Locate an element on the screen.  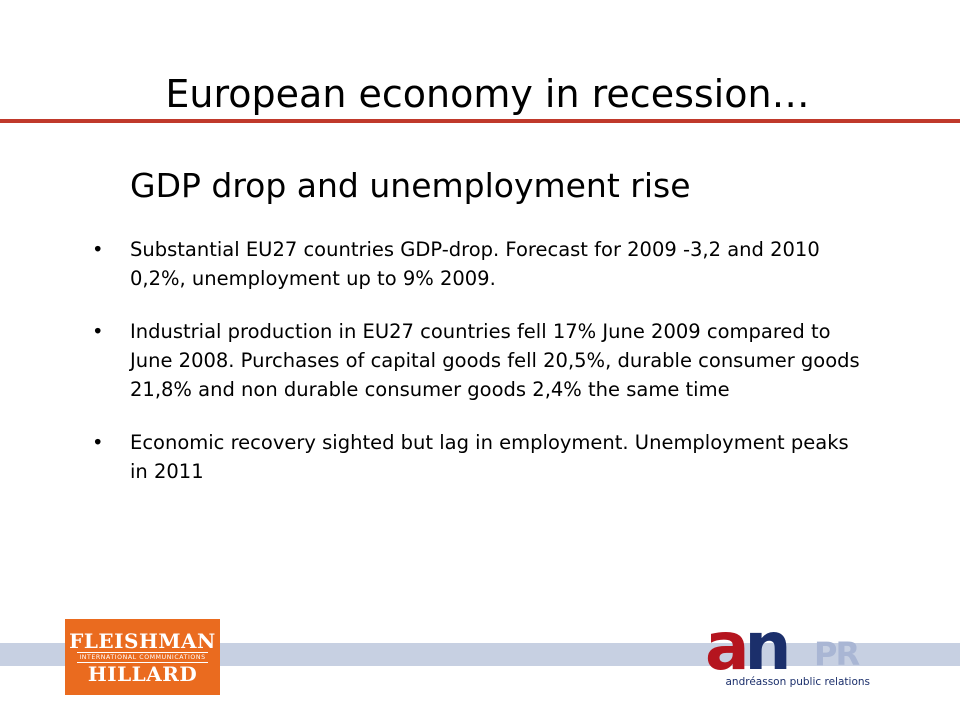
slide-subtitle: GDP drop and unemployment rise is located at coordinates (410, 185).